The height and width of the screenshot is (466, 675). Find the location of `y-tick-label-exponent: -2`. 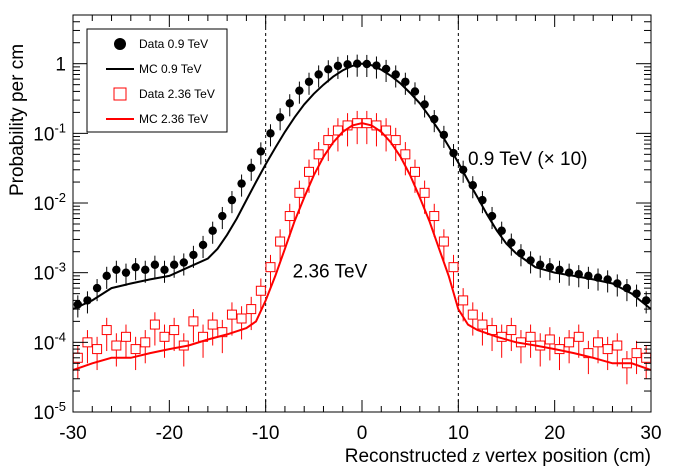

y-tick-label-exponent: -2 is located at coordinates (60, 197).